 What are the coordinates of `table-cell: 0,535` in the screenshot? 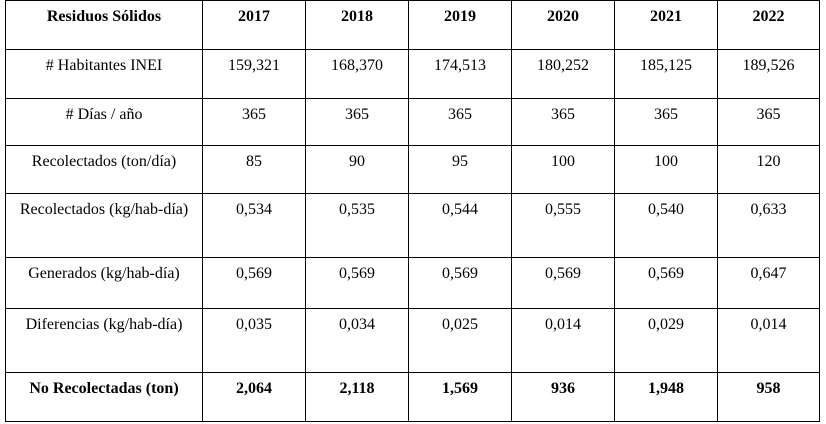 It's located at (357, 225).